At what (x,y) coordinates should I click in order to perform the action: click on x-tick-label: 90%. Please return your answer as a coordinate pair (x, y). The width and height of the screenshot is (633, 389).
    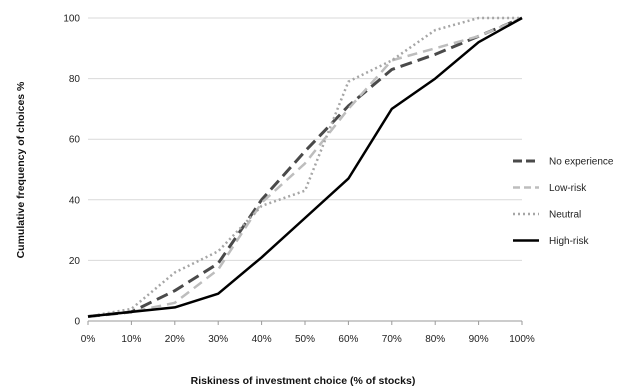
    Looking at the image, I should click on (479, 339).